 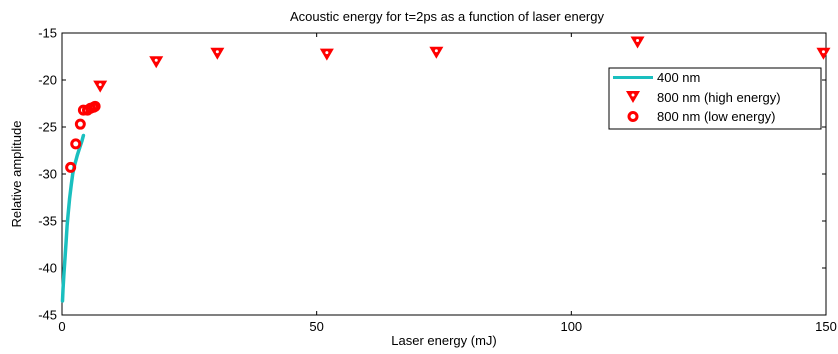 What do you see at coordinates (443, 340) in the screenshot?
I see `x-axis-label: Laser energy (mJ)` at bounding box center [443, 340].